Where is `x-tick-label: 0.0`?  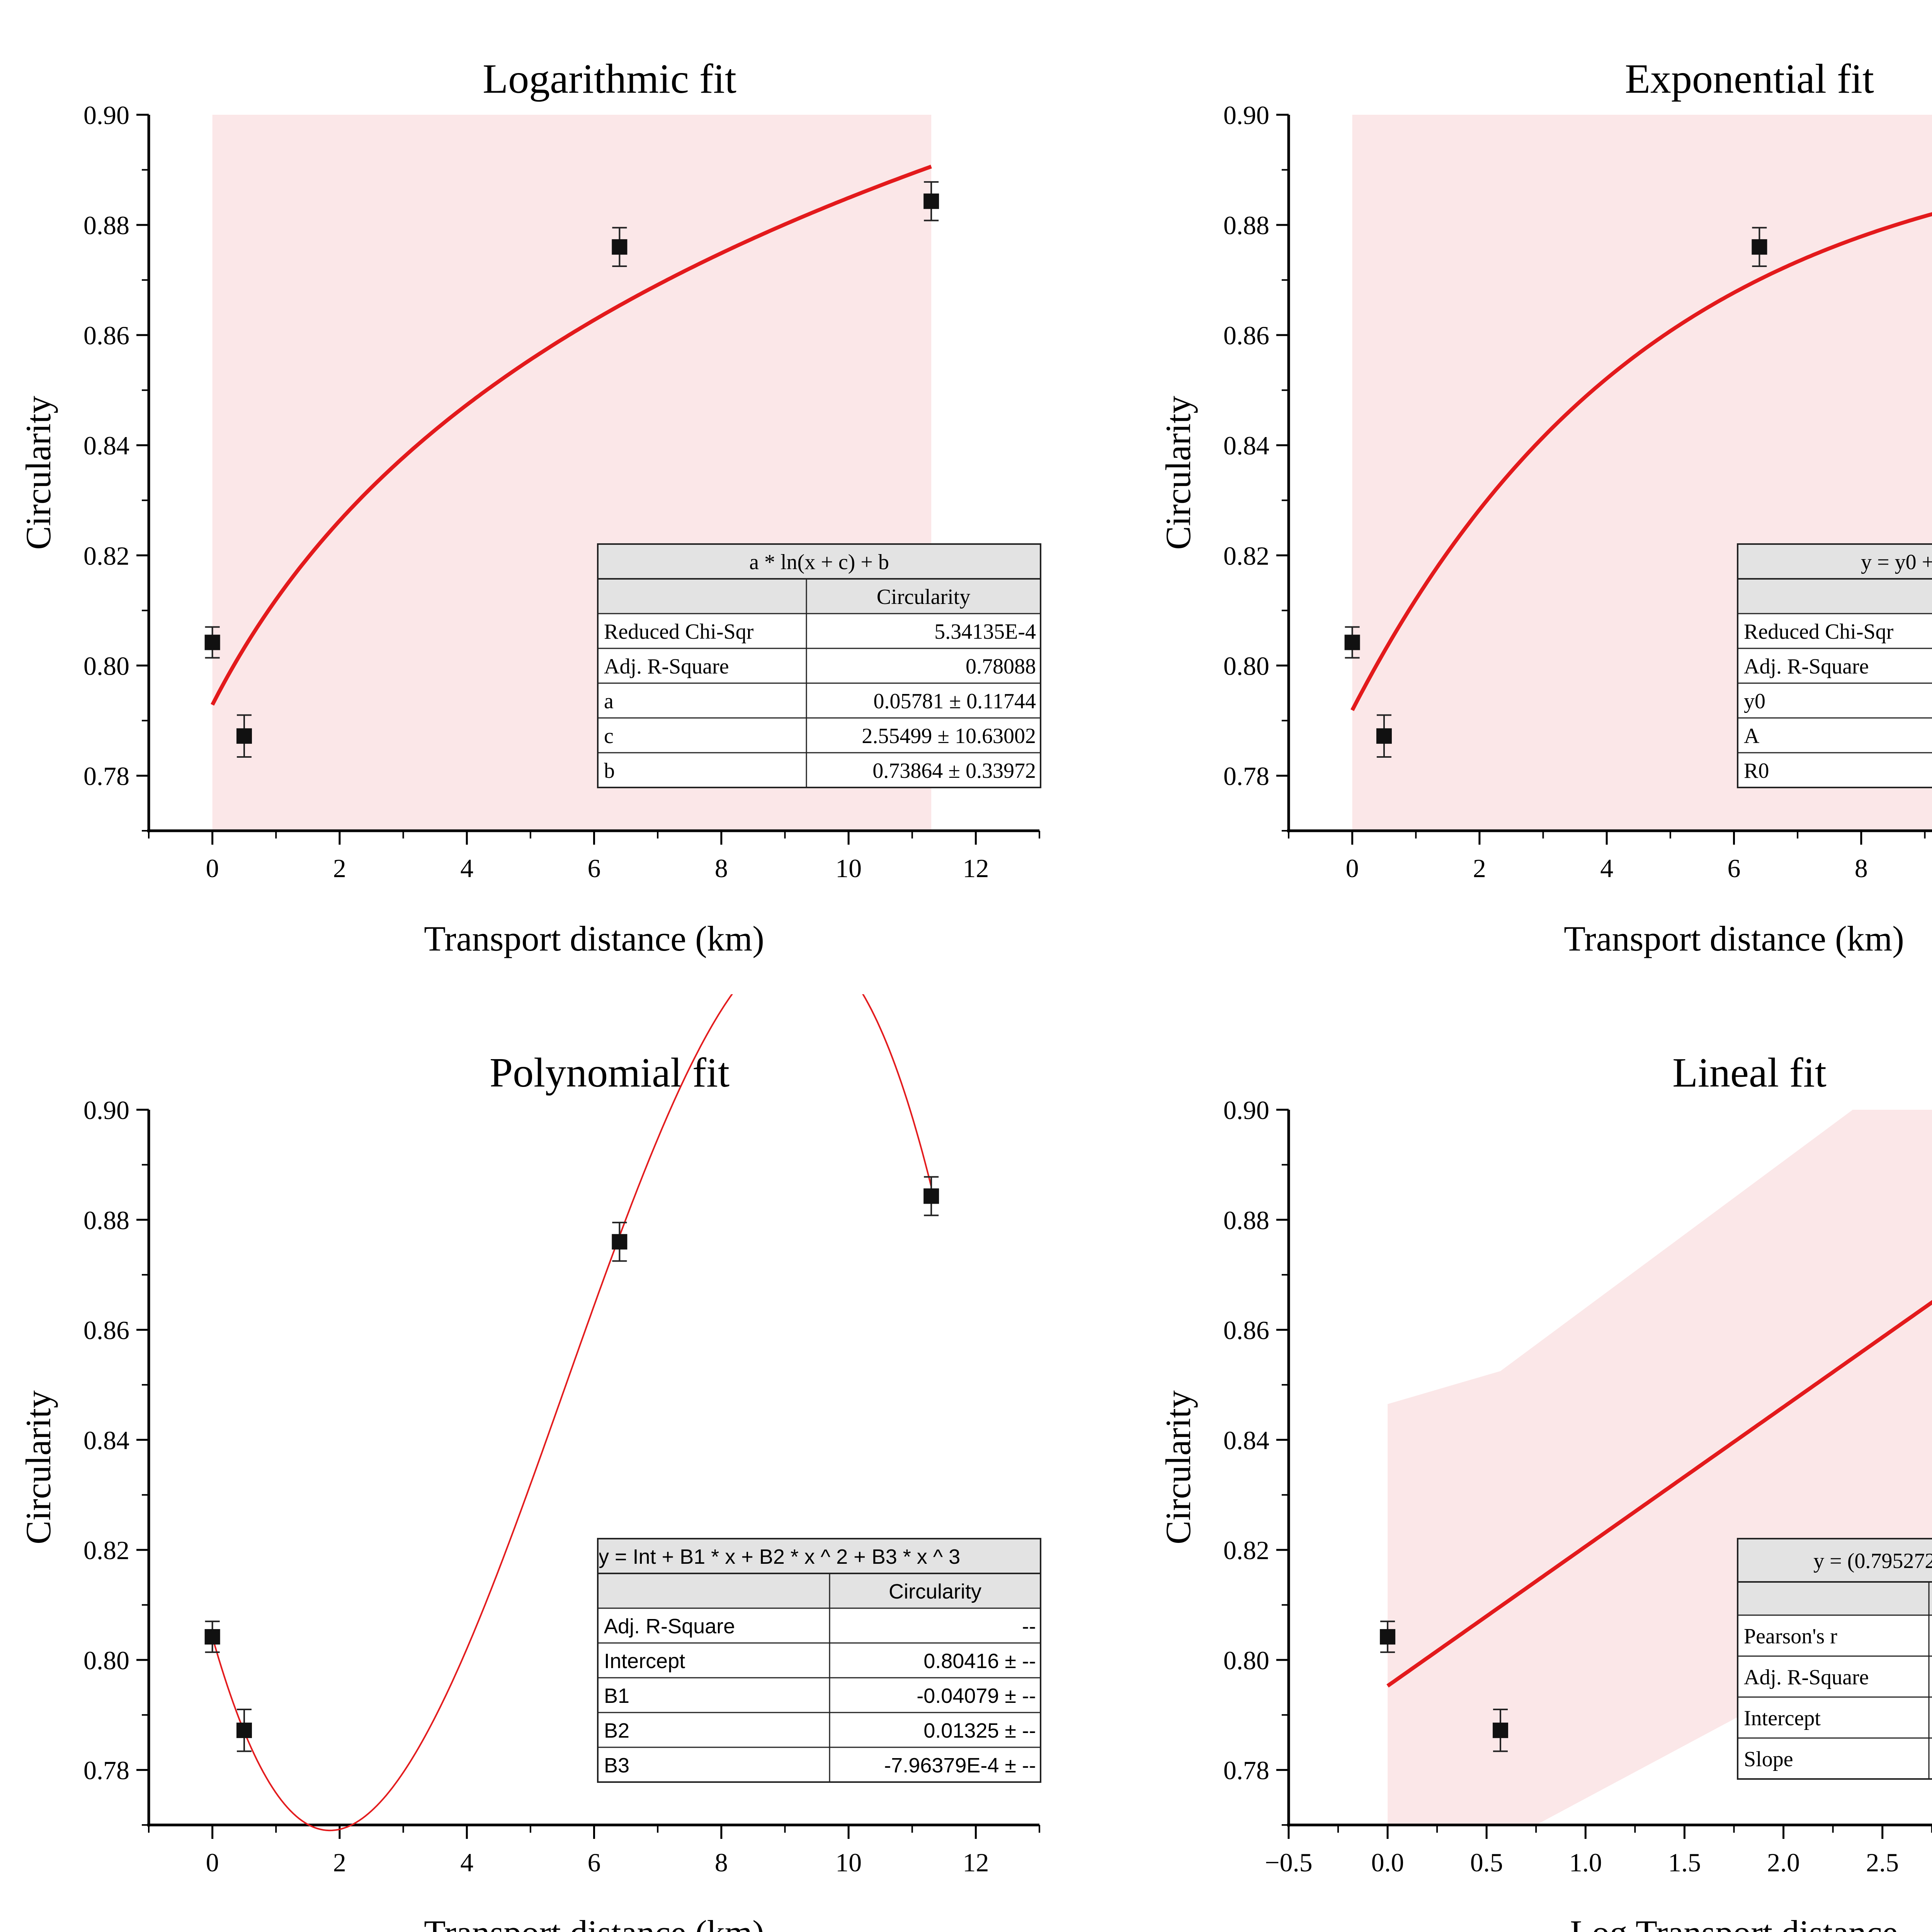
x-tick-label: 0.0 is located at coordinates (1388, 1863).